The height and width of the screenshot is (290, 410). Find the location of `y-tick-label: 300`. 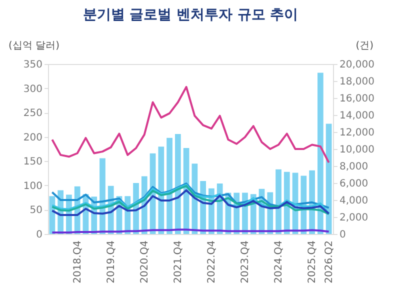

y-tick-label: 300 is located at coordinates (32, 89).